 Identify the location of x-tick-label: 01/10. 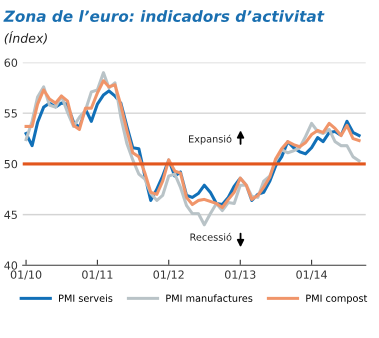
(26, 275).